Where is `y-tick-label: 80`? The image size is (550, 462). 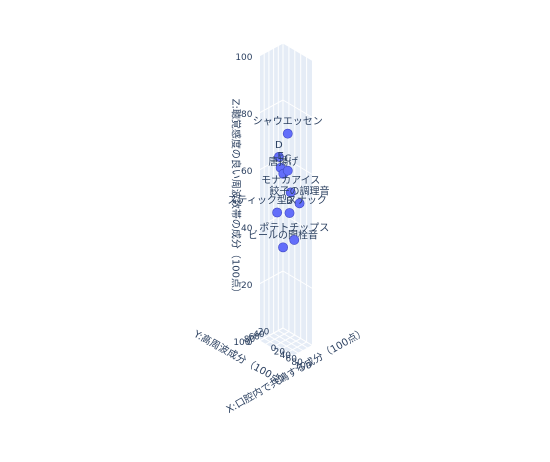 y-tick-label: 80 is located at coordinates (250, 340).